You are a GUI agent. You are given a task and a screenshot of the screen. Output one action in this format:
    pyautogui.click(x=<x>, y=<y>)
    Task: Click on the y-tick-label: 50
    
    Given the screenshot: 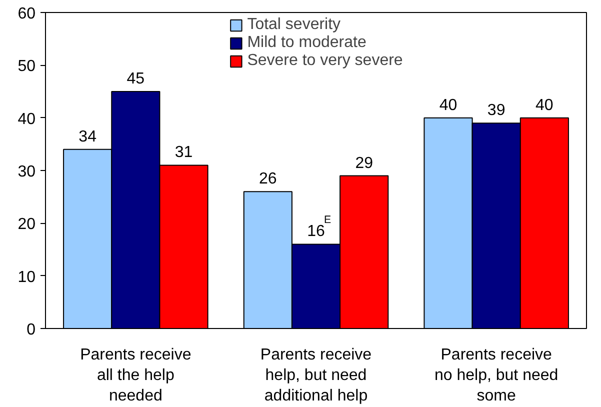 What is the action you would take?
    pyautogui.click(x=27, y=67)
    